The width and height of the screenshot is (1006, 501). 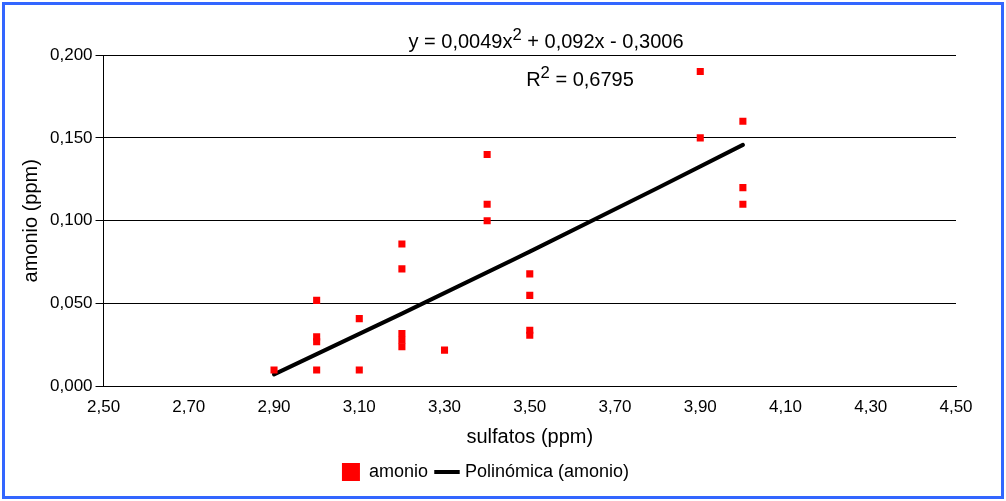 I want to click on x-tick-label: 3,70, so click(x=615, y=407).